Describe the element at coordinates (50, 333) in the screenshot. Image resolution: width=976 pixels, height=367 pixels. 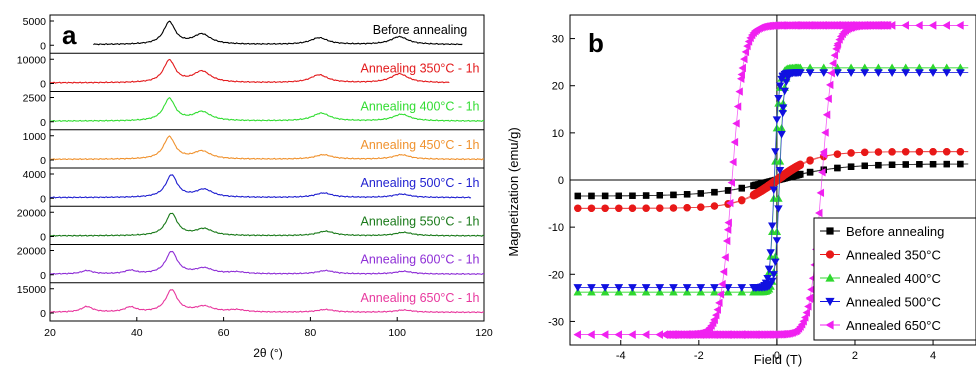
I see `x-tick-label: 20` at that location.